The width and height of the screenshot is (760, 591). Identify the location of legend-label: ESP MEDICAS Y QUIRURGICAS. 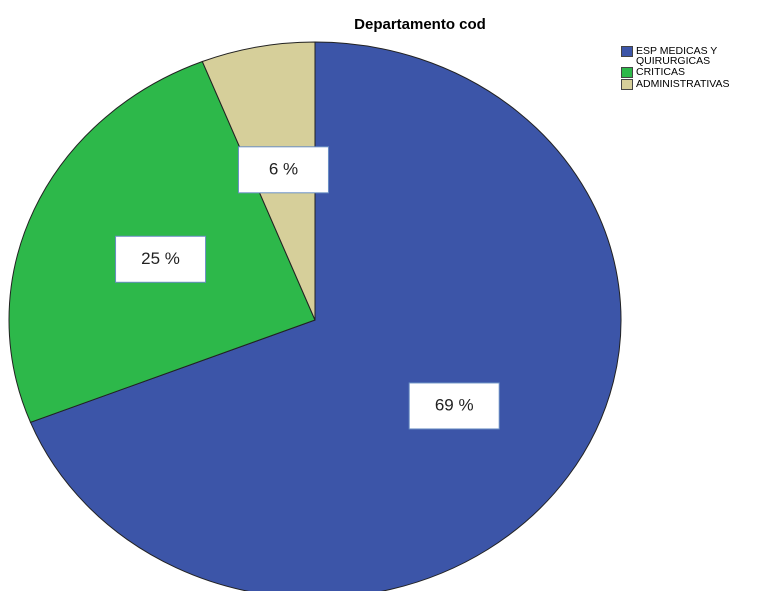
(677, 56).